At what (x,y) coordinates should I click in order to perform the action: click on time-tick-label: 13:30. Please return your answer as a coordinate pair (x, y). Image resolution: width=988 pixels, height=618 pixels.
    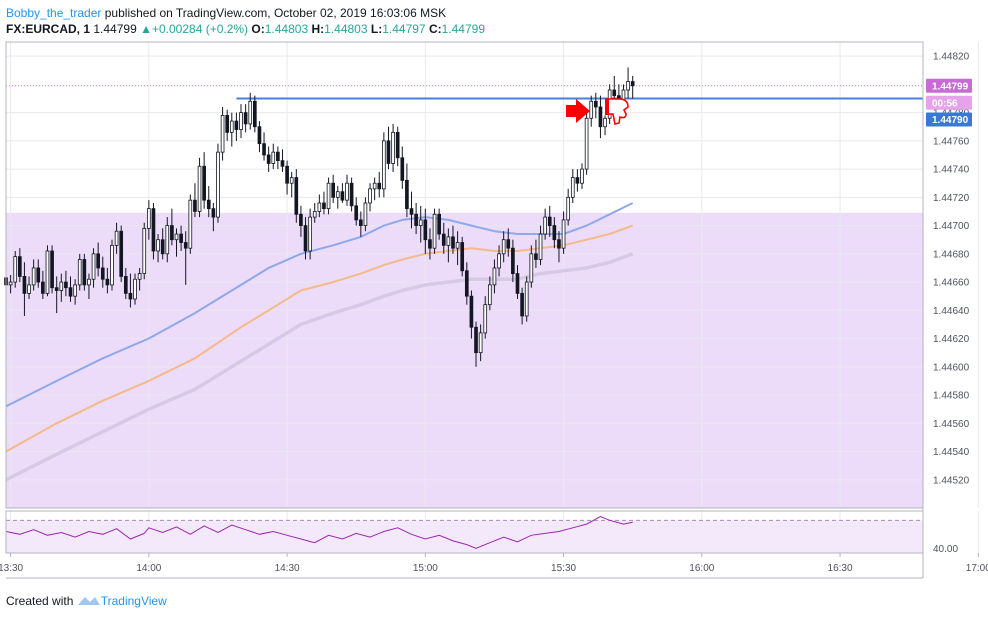
    Looking at the image, I should click on (12, 568).